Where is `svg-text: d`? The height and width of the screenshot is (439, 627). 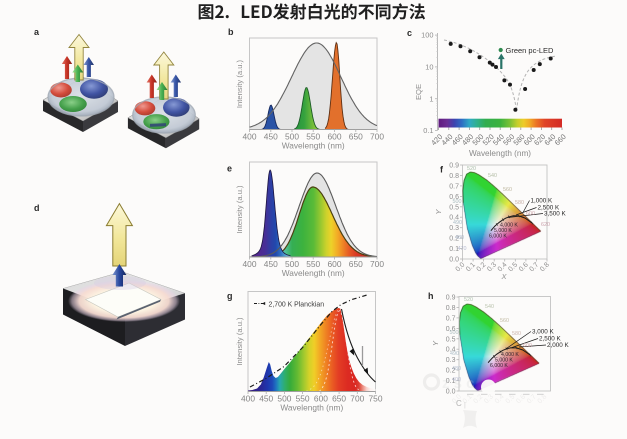 svg-text: d is located at coordinates (37, 208).